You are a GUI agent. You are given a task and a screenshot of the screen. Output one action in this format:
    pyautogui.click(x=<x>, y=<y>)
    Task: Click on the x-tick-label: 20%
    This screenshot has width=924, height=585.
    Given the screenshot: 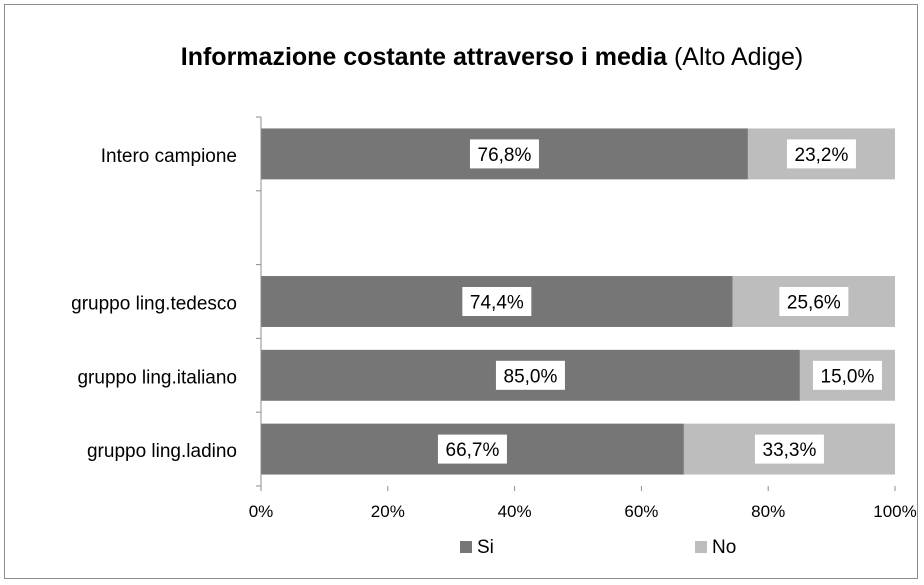 What is the action you would take?
    pyautogui.click(x=388, y=511)
    